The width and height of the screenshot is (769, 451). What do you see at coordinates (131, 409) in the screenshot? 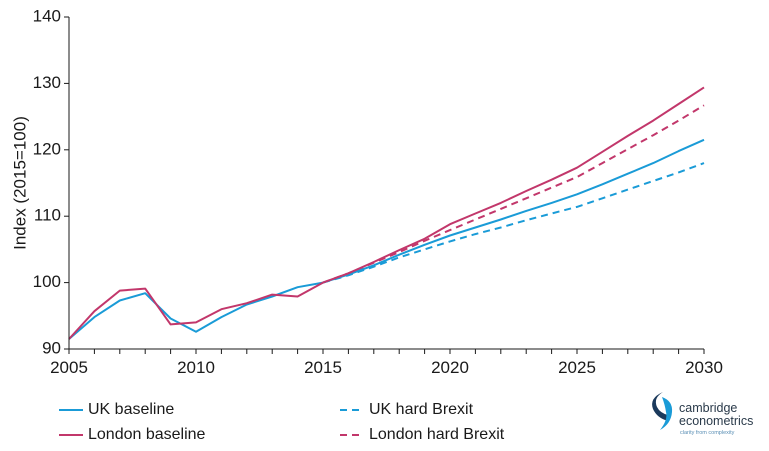
I see `legend-label: UK baseline` at bounding box center [131, 409].